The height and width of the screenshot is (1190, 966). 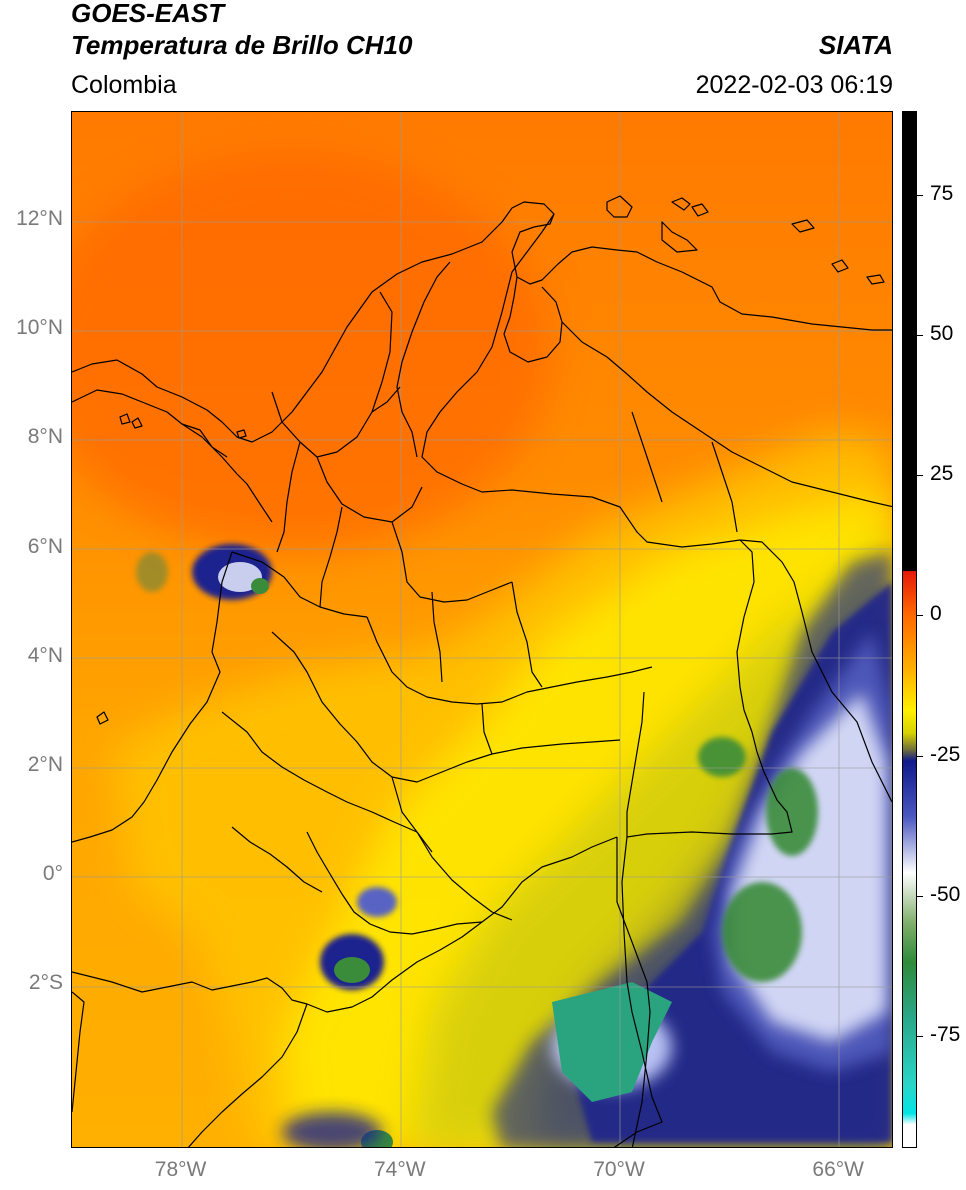 What do you see at coordinates (942, 334) in the screenshot?
I see `colorbar-tick-label: 50` at bounding box center [942, 334].